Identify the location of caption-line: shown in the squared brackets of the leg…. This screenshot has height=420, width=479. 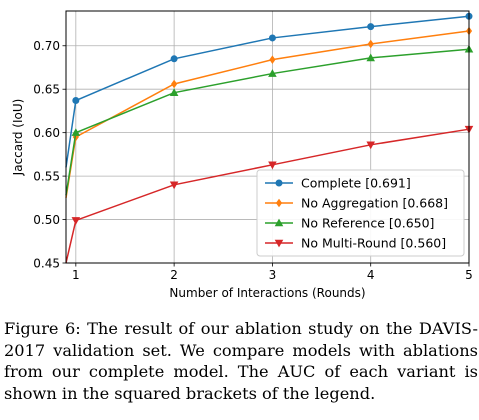
(190, 393).